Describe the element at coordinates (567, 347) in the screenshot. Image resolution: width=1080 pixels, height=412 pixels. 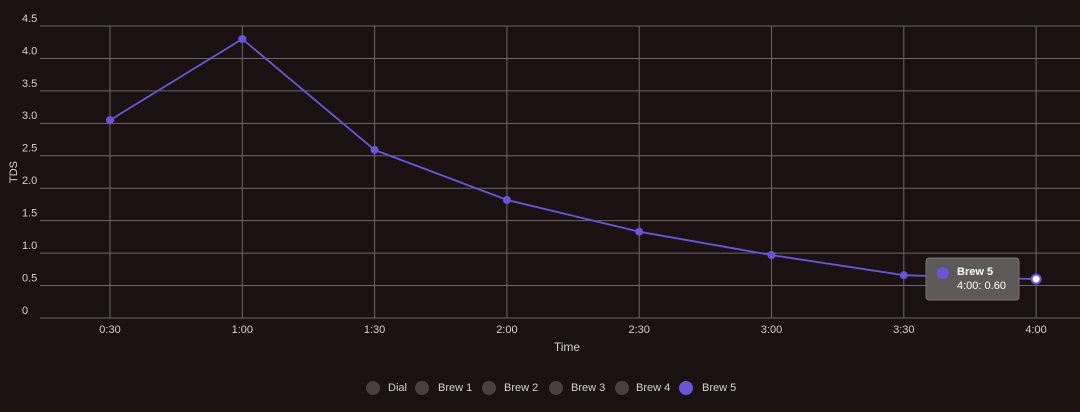
I see `x-axis-label: Time` at that location.